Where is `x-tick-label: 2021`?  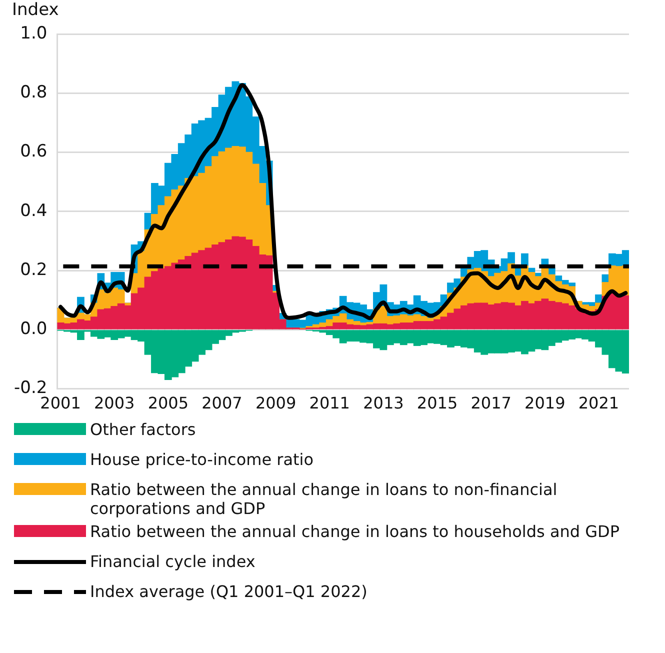
x-tick-label: 2021 is located at coordinates (599, 403).